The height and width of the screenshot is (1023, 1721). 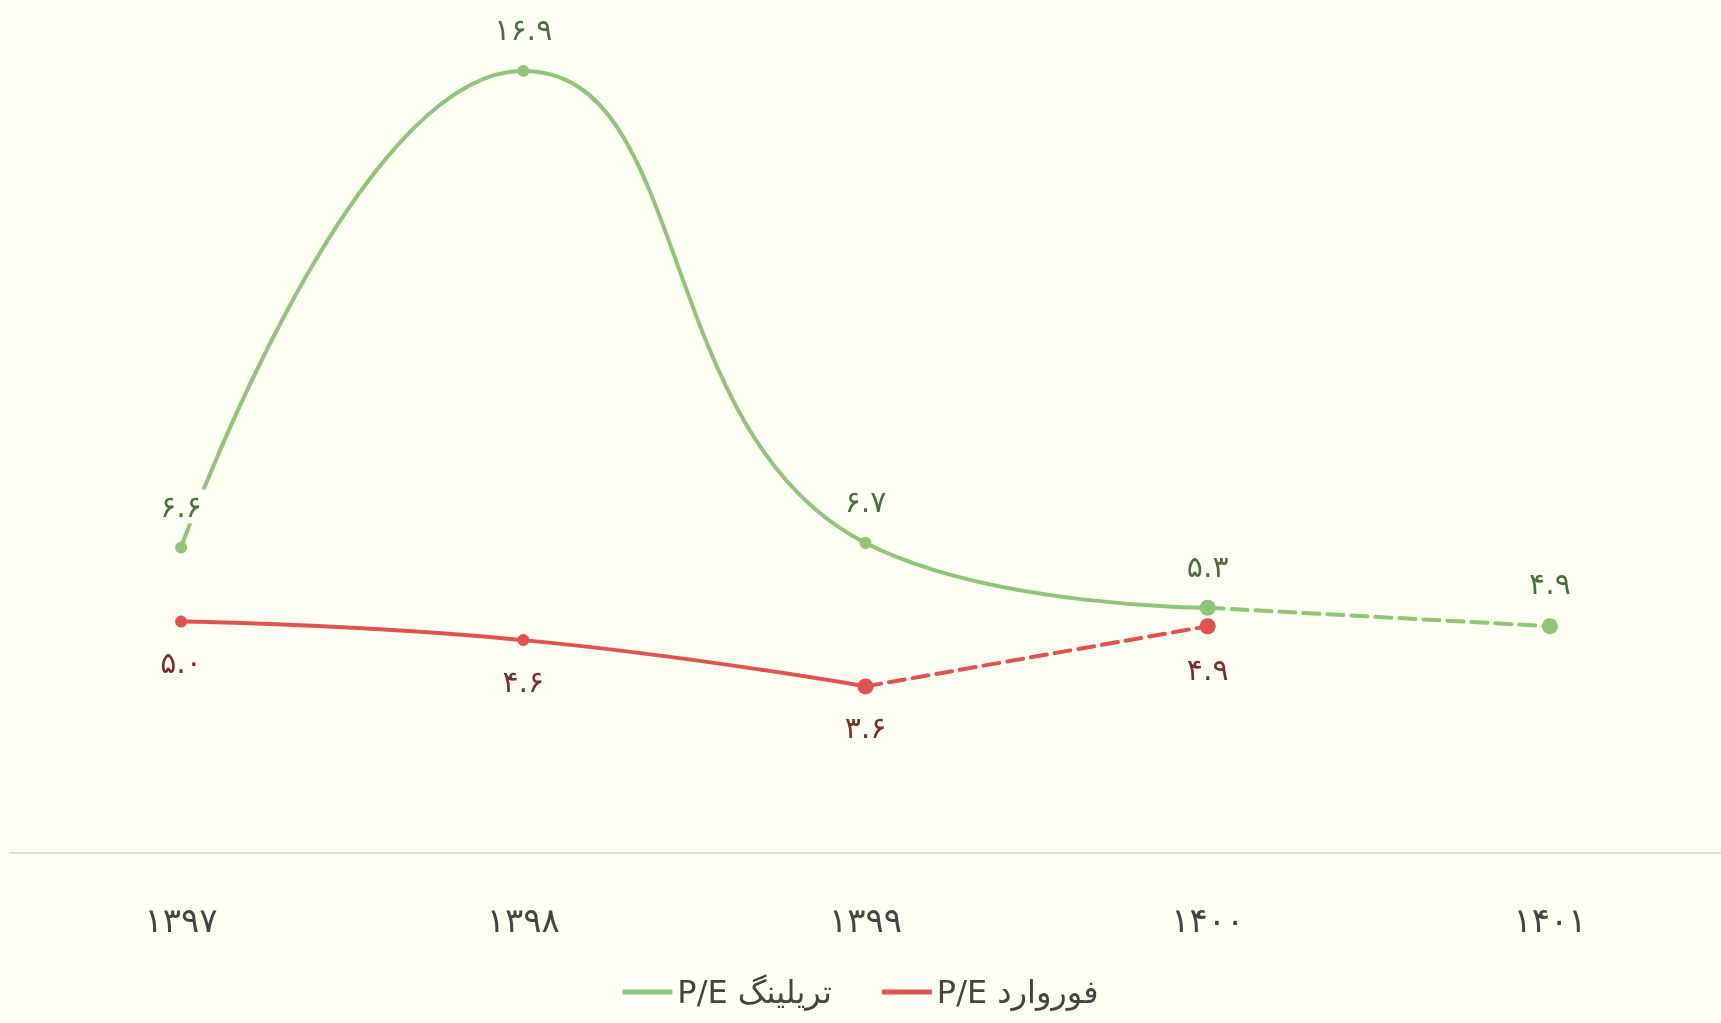 What do you see at coordinates (1017, 992) in the screenshot?
I see `legend-label: P/E فوروارد` at bounding box center [1017, 992].